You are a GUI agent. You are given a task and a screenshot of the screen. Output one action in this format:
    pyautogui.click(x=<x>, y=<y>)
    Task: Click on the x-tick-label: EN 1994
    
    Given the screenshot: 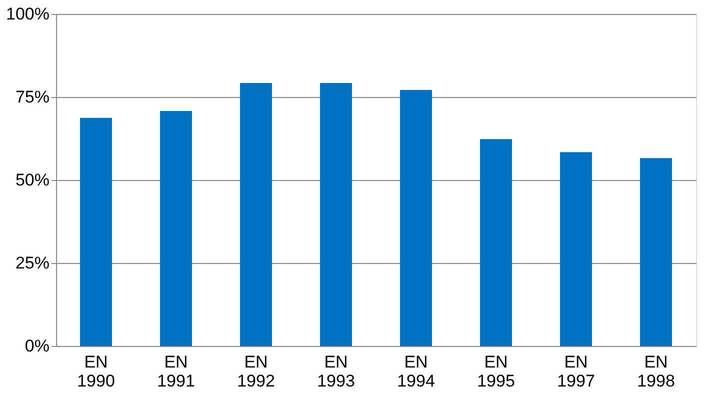 What is the action you would take?
    pyautogui.click(x=416, y=371)
    